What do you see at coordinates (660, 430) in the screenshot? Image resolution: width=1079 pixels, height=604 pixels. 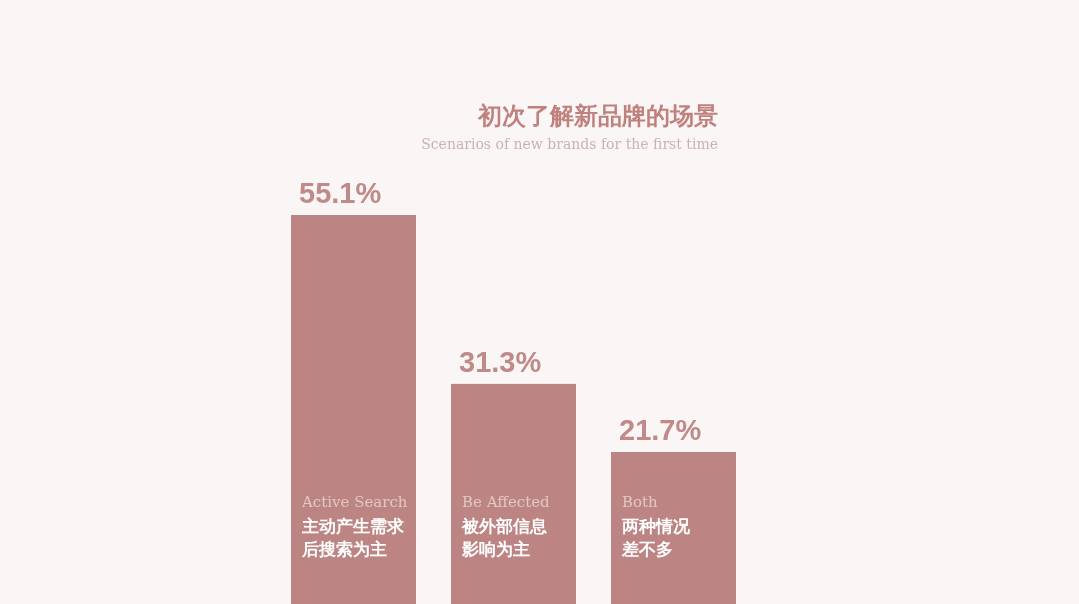 I see `data-label: 21.7%` at bounding box center [660, 430].